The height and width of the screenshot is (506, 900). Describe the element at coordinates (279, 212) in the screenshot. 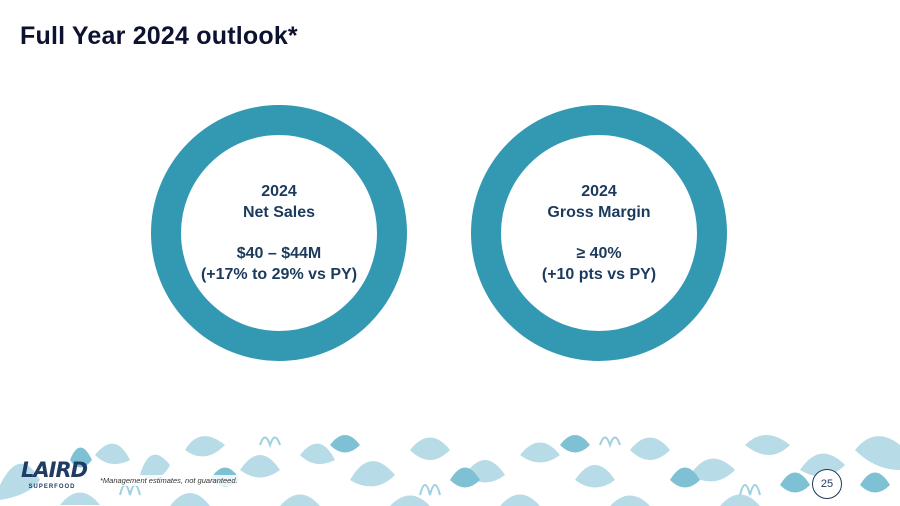

I see `net-sales-label: Net Sales` at that location.